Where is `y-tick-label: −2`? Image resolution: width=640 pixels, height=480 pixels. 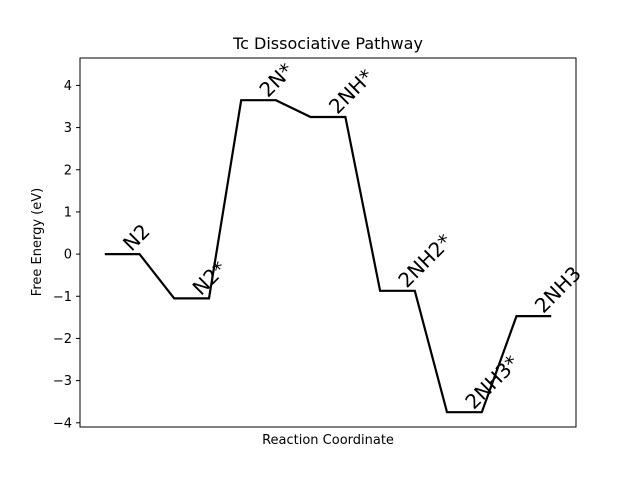
y-tick-label: −2 is located at coordinates (62, 339).